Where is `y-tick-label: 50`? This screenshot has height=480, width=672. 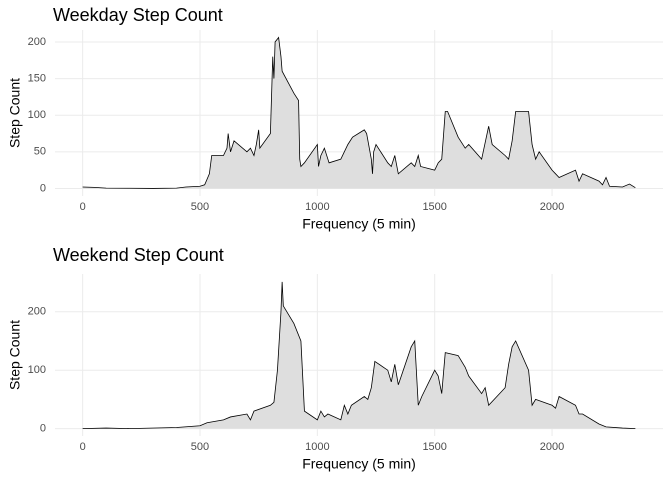 y-tick-label: 50 is located at coordinates (40, 152).